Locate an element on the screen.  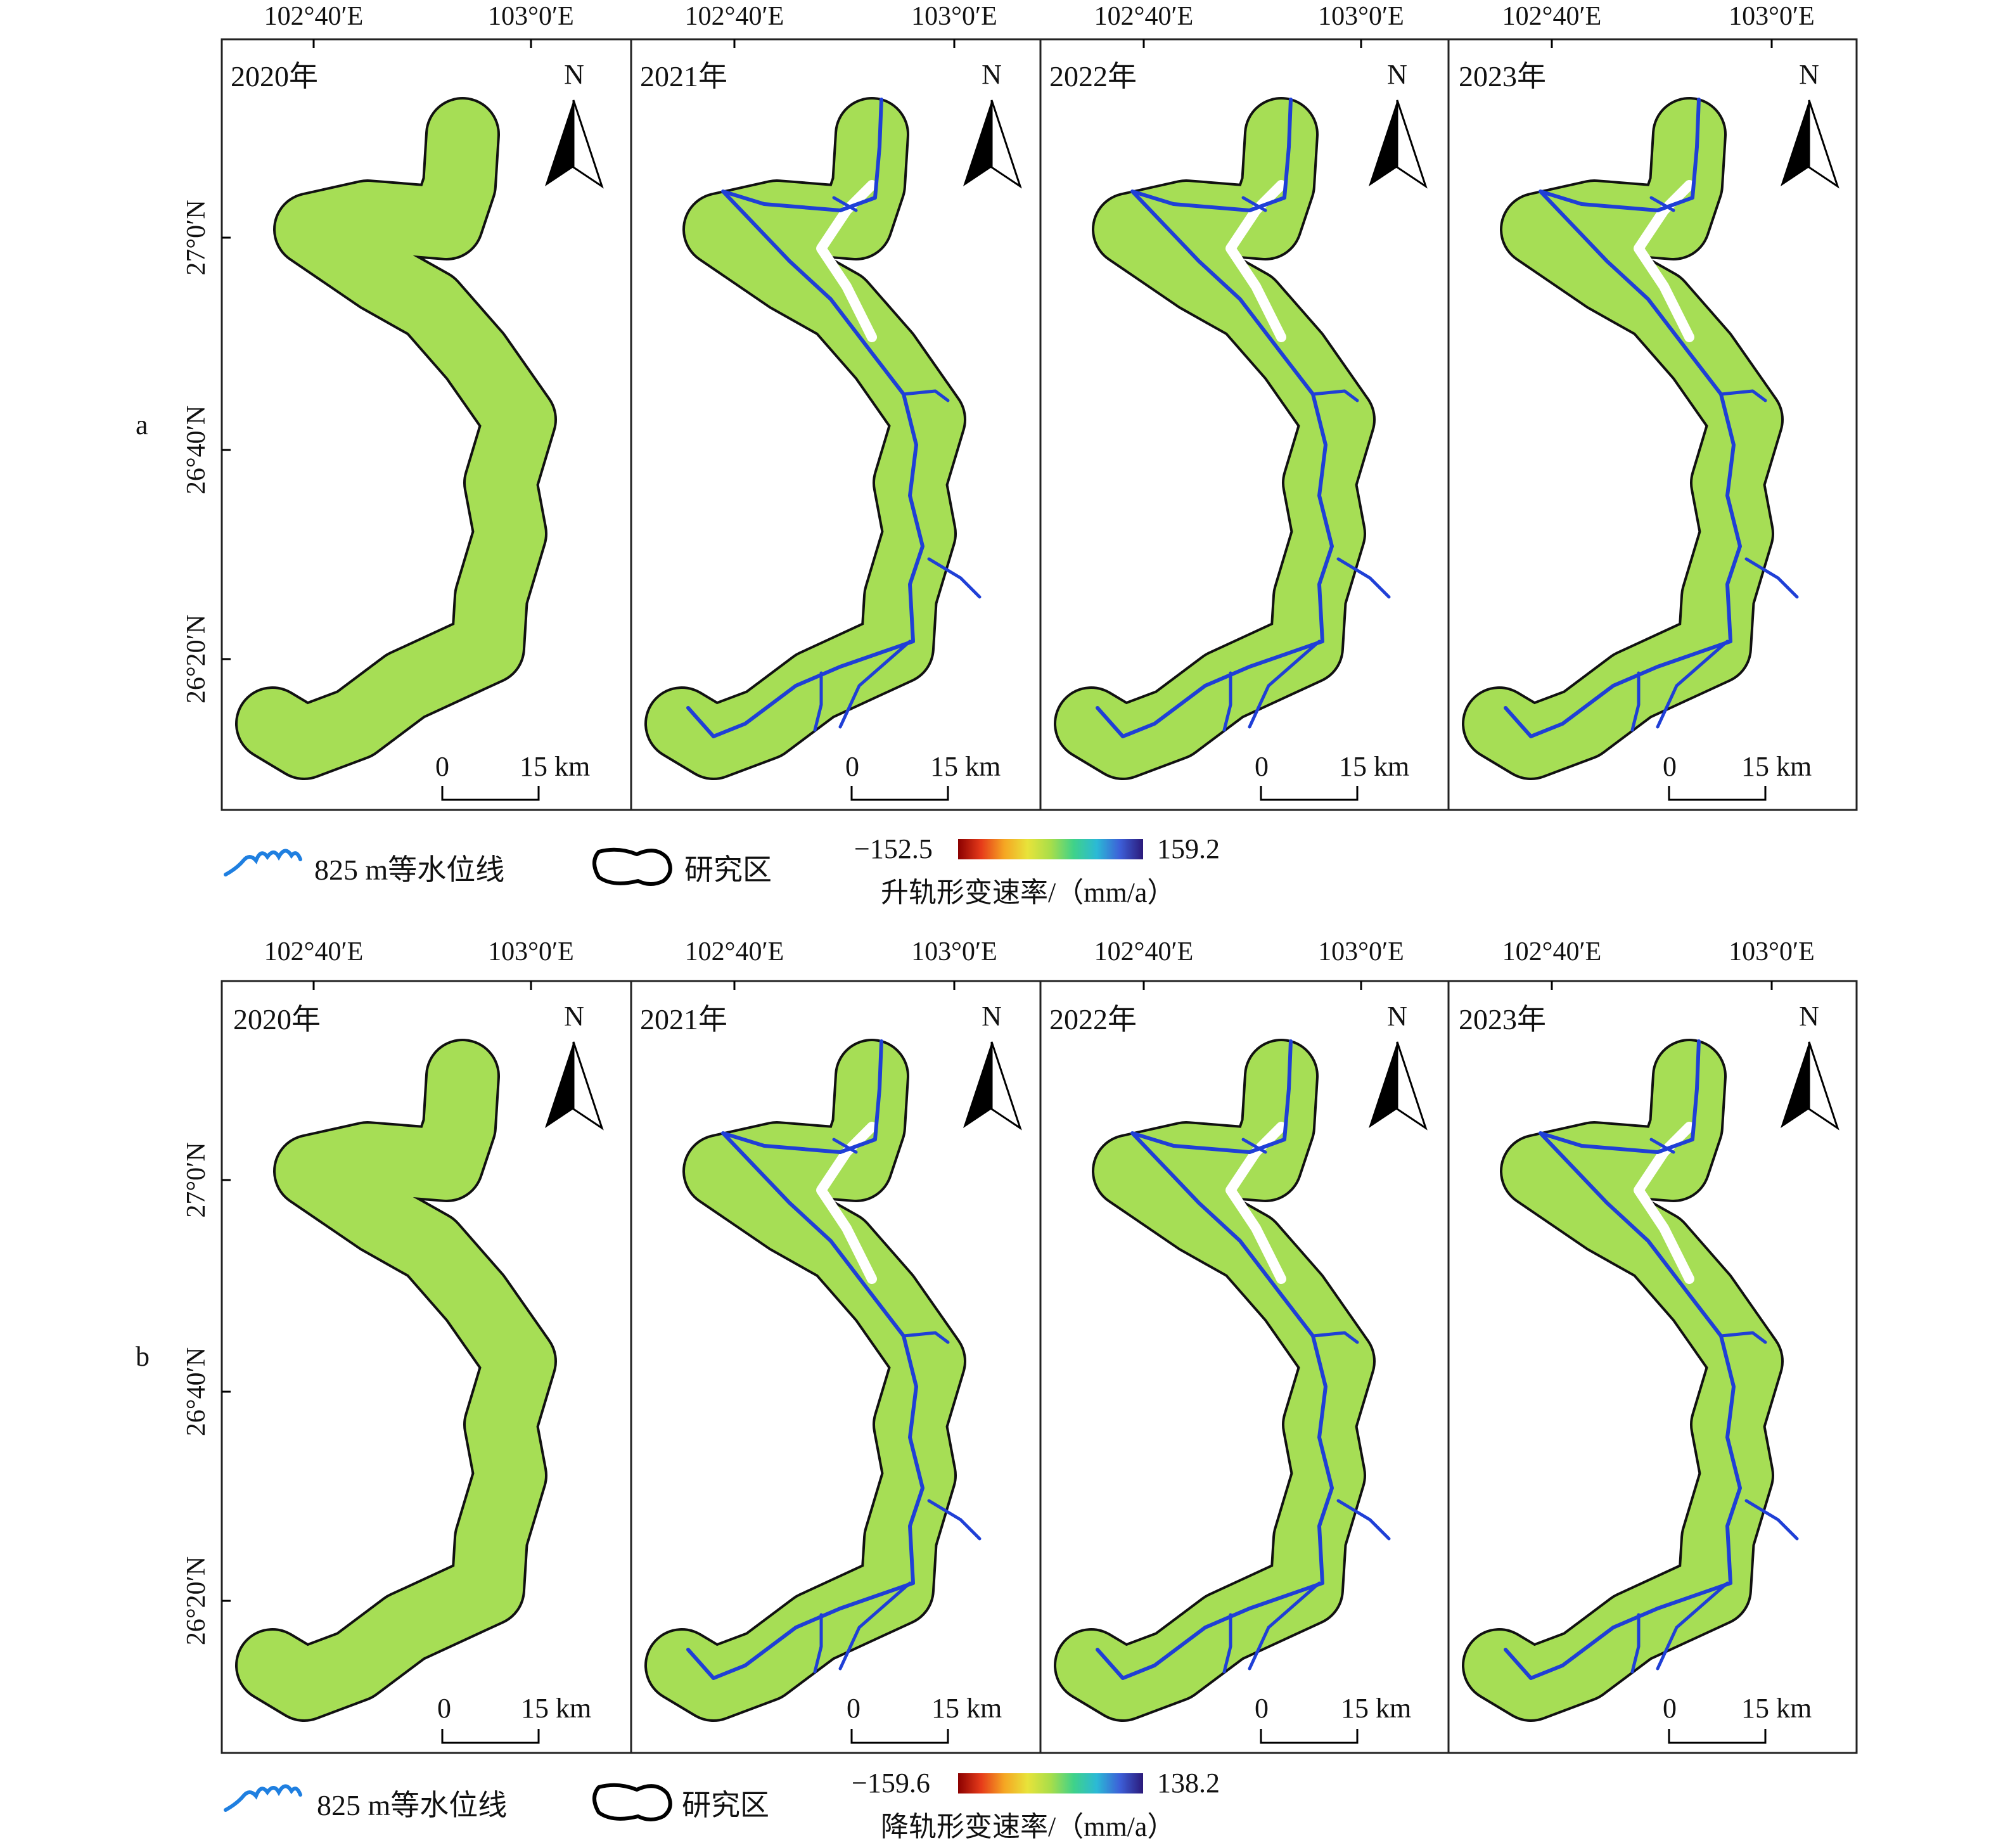
study-area-legend-icon is located at coordinates (632, 866).